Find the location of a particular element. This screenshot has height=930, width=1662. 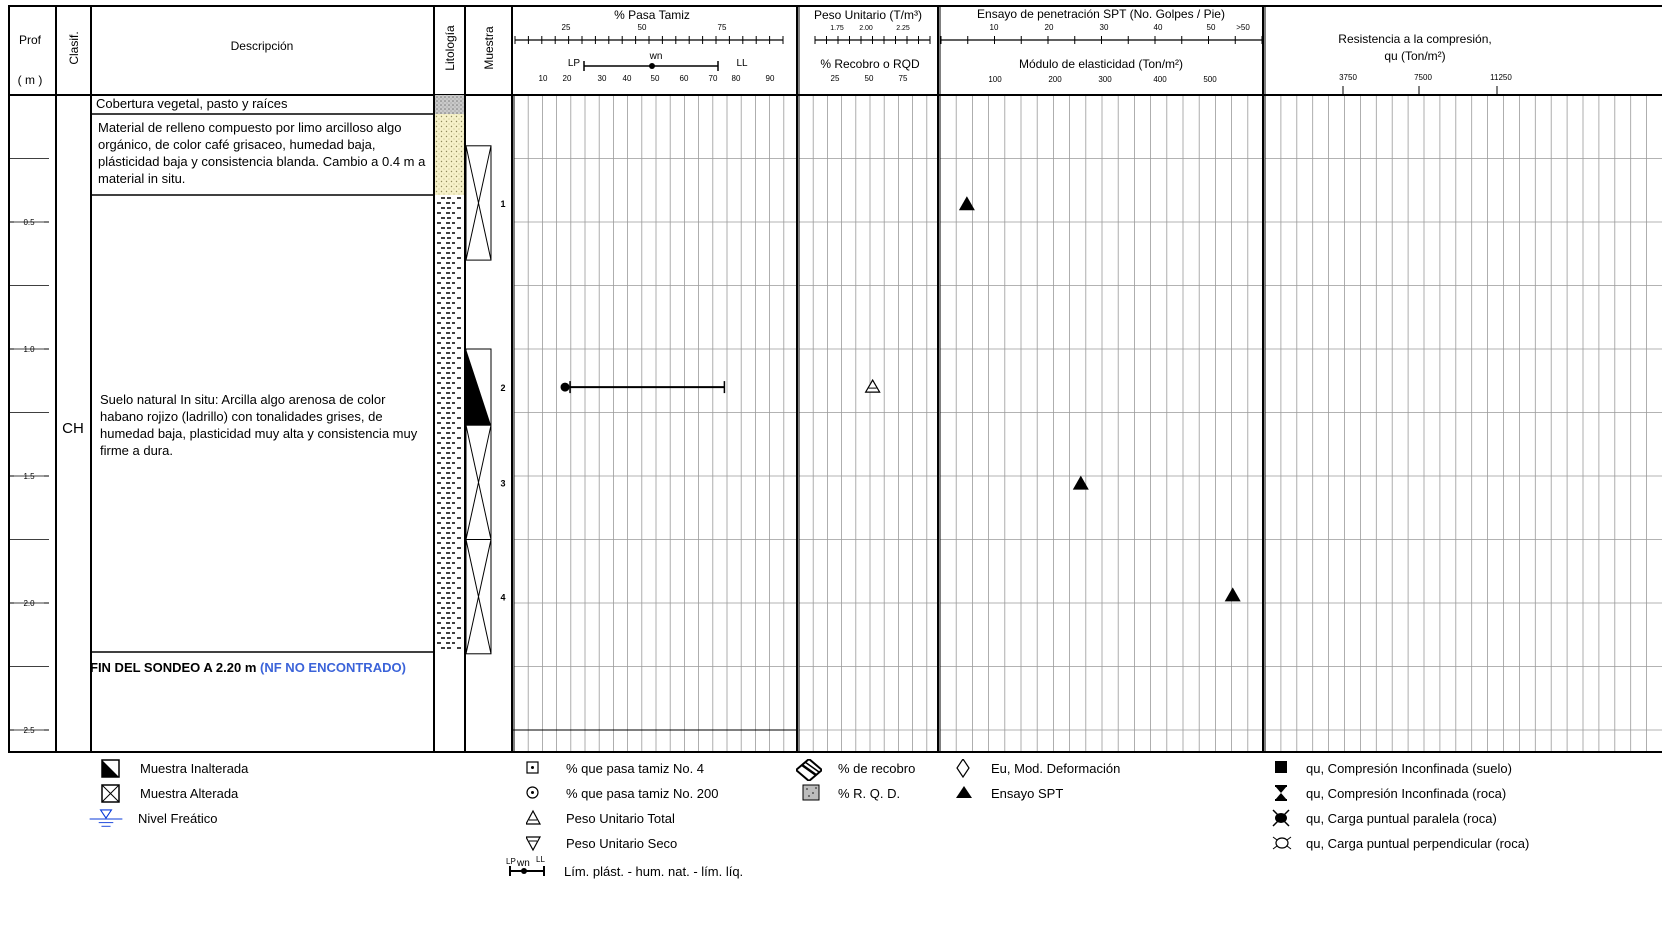

sample-label: 2 is located at coordinates (502, 388).